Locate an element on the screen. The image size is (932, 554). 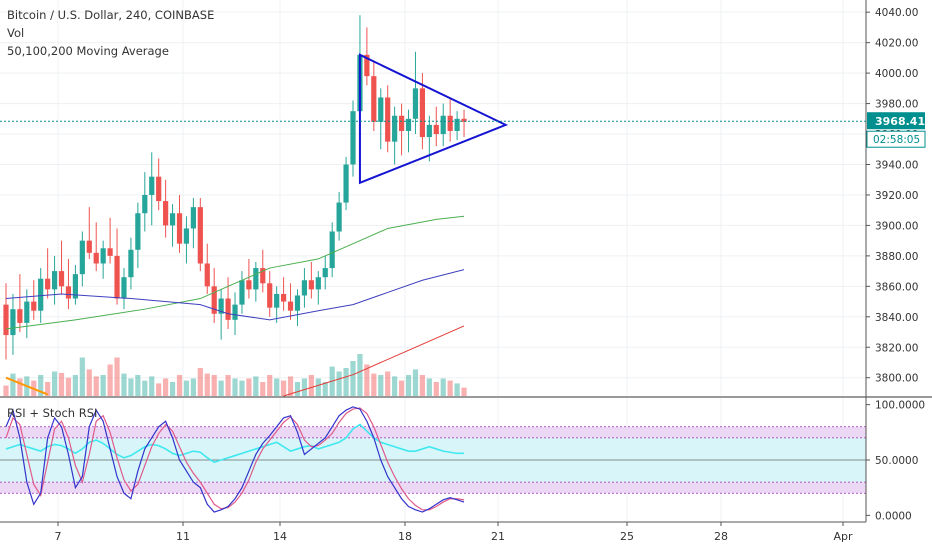
price-tick-label: 3940.00 is located at coordinates (896, 165).